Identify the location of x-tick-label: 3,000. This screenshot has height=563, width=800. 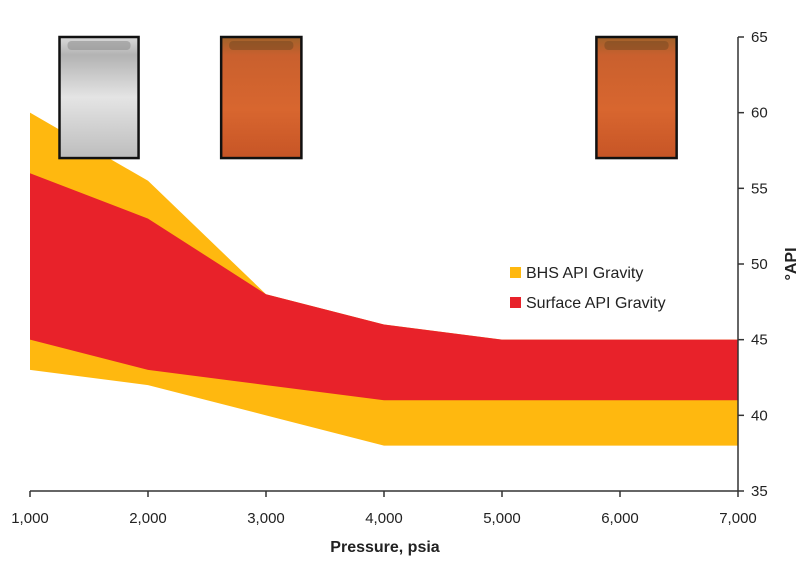
(266, 518).